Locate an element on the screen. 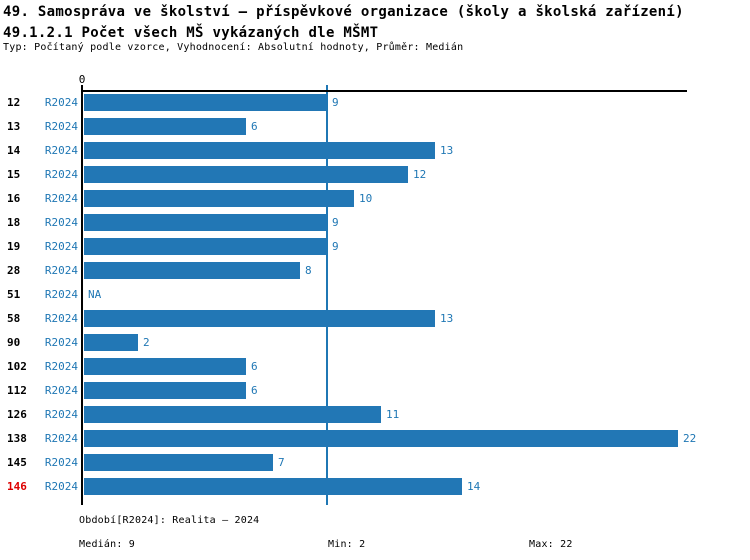  row-category-label: 145 is located at coordinates (17, 462).